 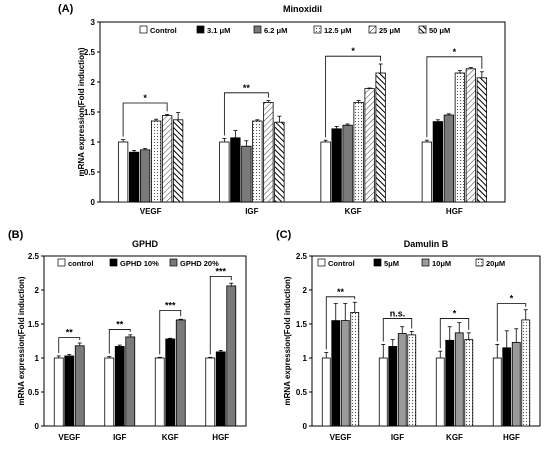 What do you see at coordinates (145, 341) in the screenshot?
I see `plot-frame` at bounding box center [145, 341].